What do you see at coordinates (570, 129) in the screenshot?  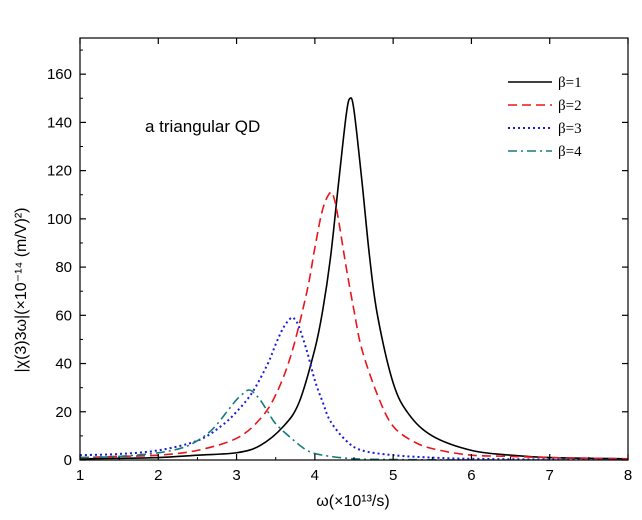 I see `legend-label-3: β=3` at bounding box center [570, 129].